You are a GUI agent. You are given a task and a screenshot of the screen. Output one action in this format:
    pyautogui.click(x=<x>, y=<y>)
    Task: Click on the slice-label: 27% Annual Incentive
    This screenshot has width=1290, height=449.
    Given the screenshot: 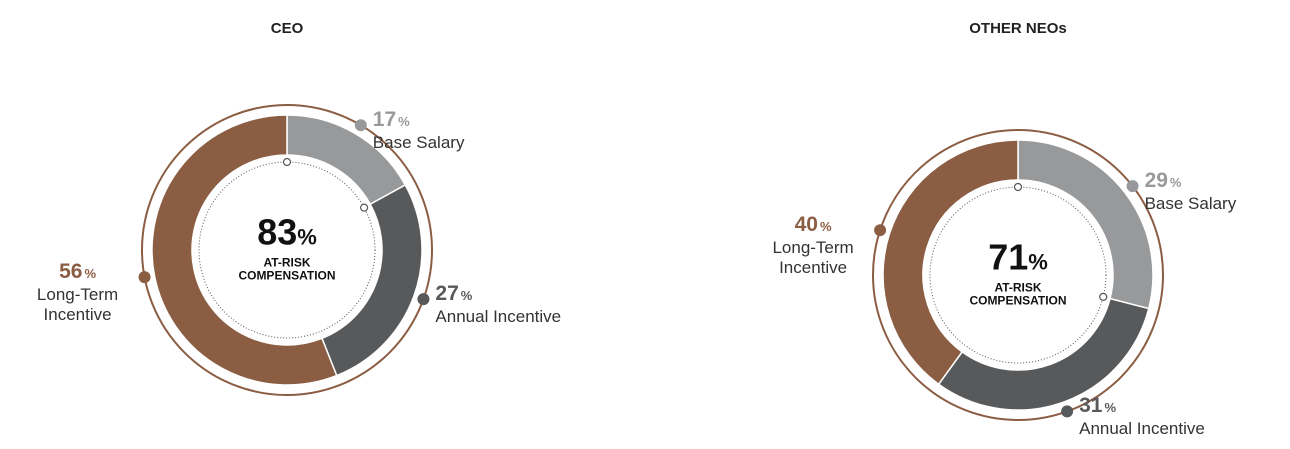 What is the action you would take?
    pyautogui.click(x=498, y=305)
    